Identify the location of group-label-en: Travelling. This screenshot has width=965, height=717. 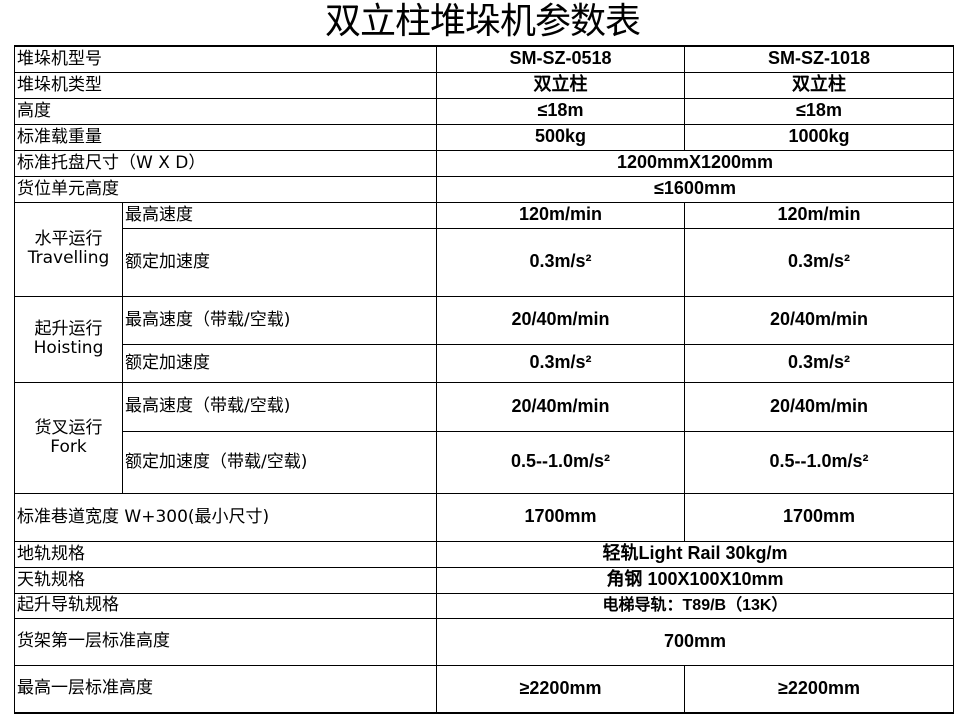
(68, 258).